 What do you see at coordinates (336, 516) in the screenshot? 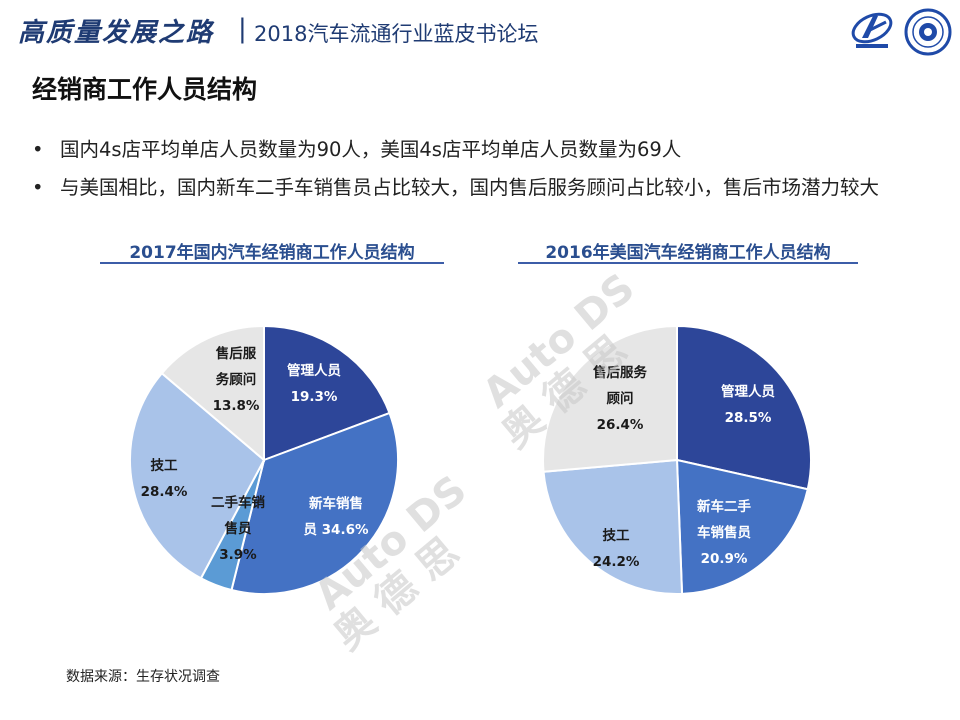
I see `slice-label: 新车销售员 34.6%` at bounding box center [336, 516].